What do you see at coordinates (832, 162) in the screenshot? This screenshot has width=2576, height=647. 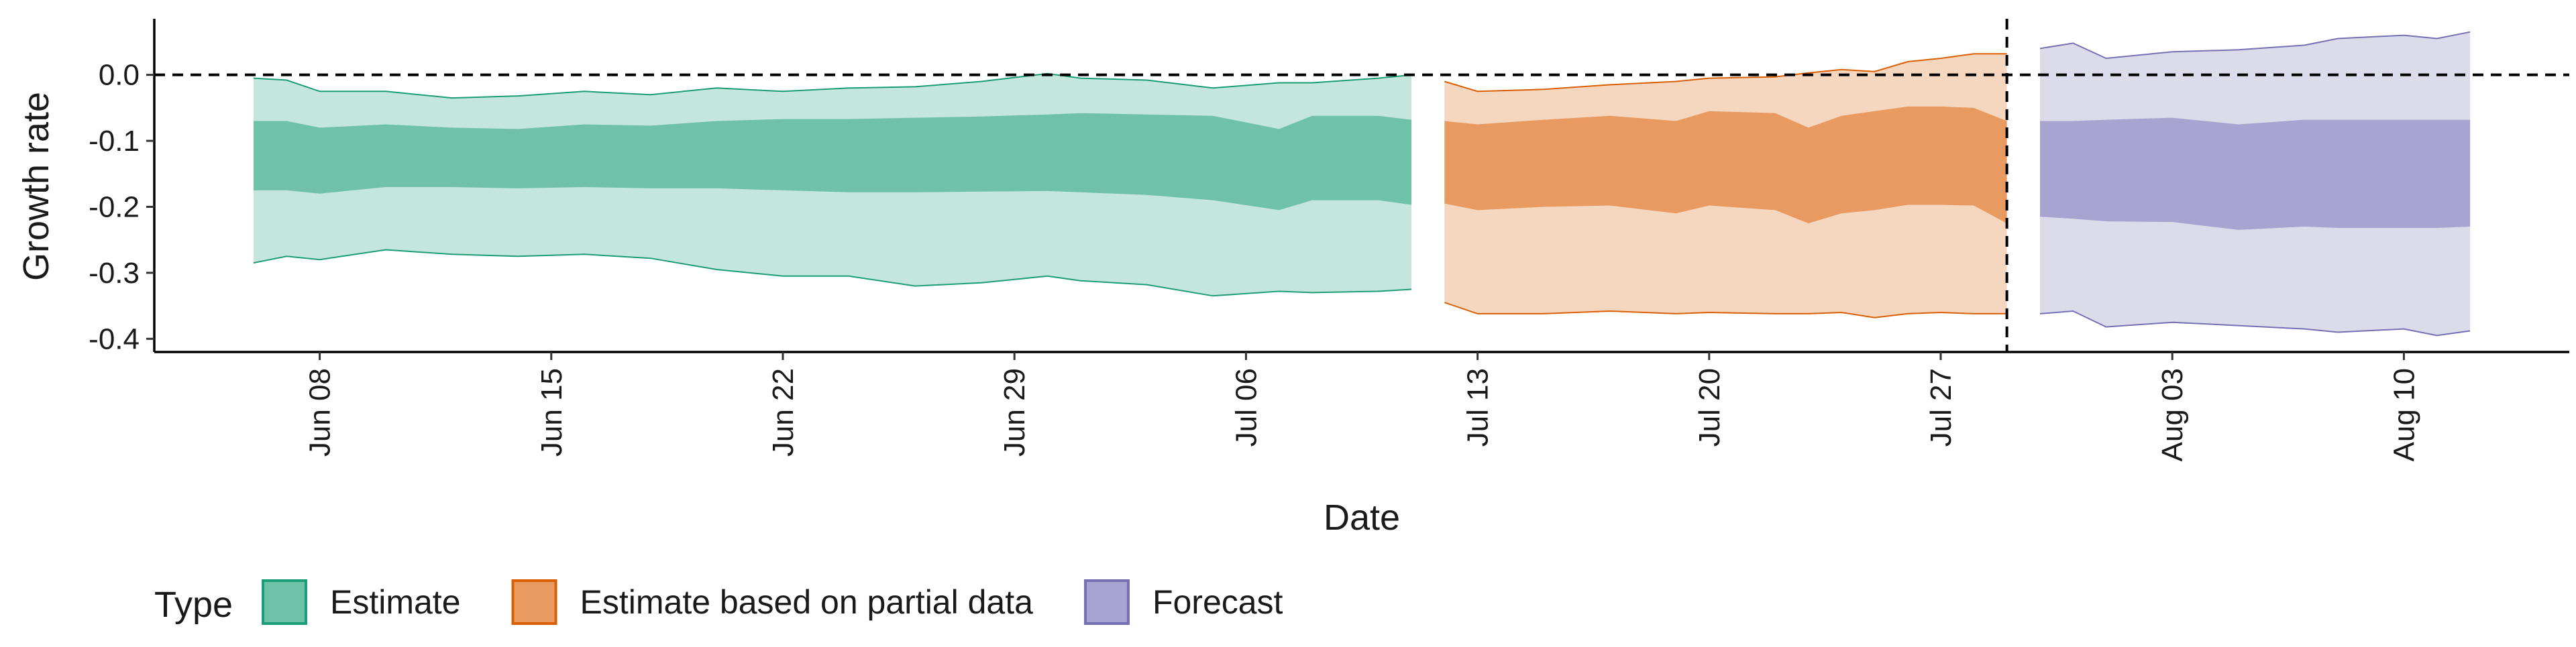 I see `band-inner-estimate` at bounding box center [832, 162].